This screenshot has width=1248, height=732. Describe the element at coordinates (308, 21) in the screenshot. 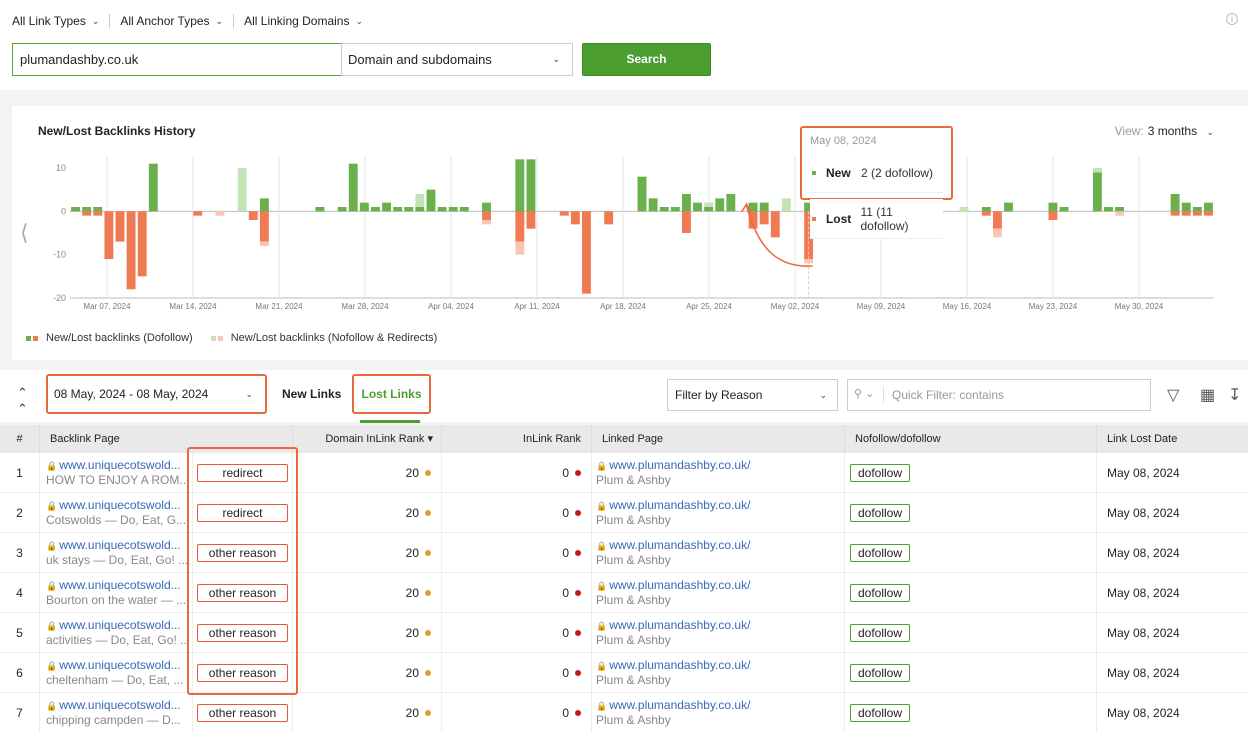

I see `linking-domains-dropdown: All Linking Domains ⌄` at that location.